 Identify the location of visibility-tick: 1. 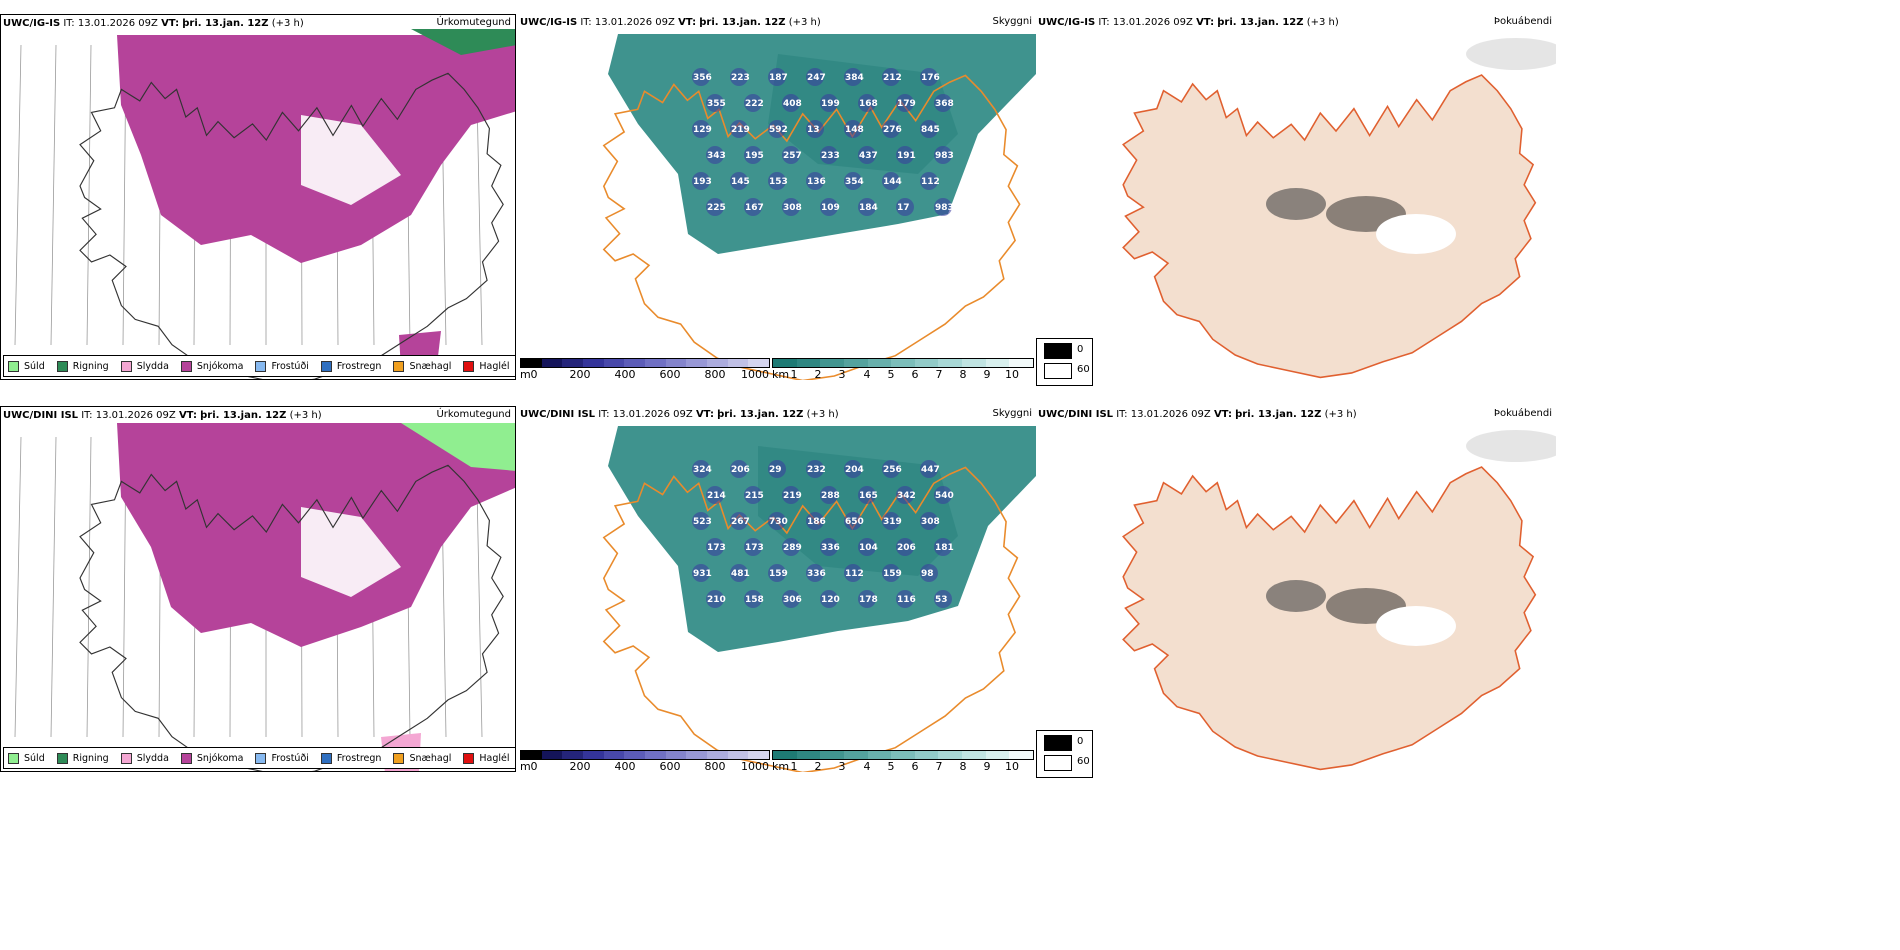
(794, 374).